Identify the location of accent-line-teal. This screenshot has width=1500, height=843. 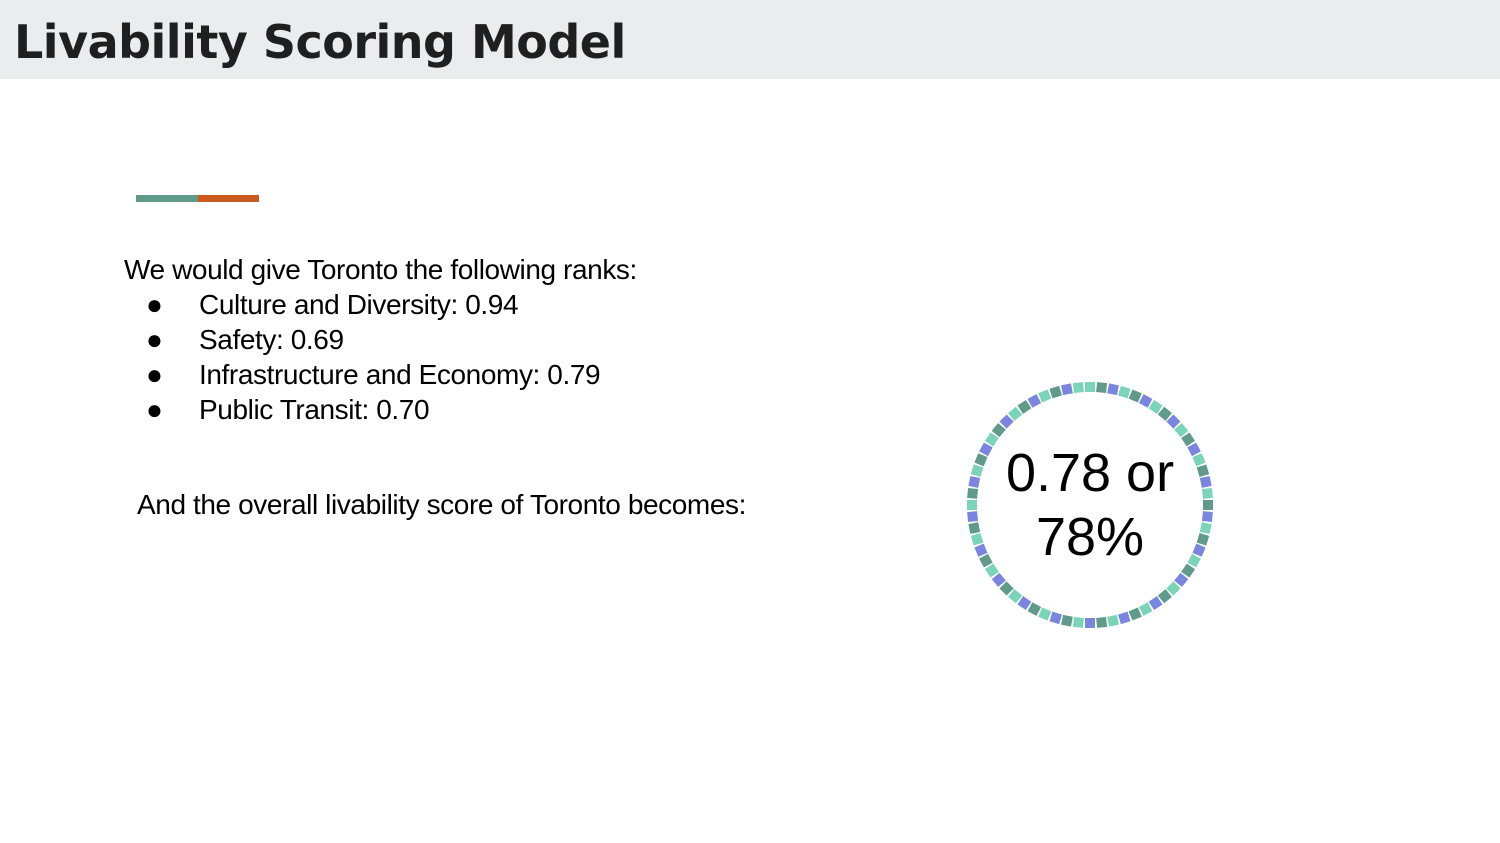
(167, 198).